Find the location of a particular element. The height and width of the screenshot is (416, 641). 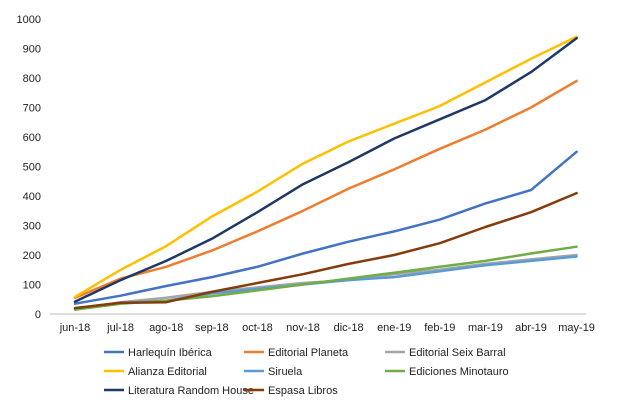

legend-item: Editorial Planeta is located at coordinates (296, 353).